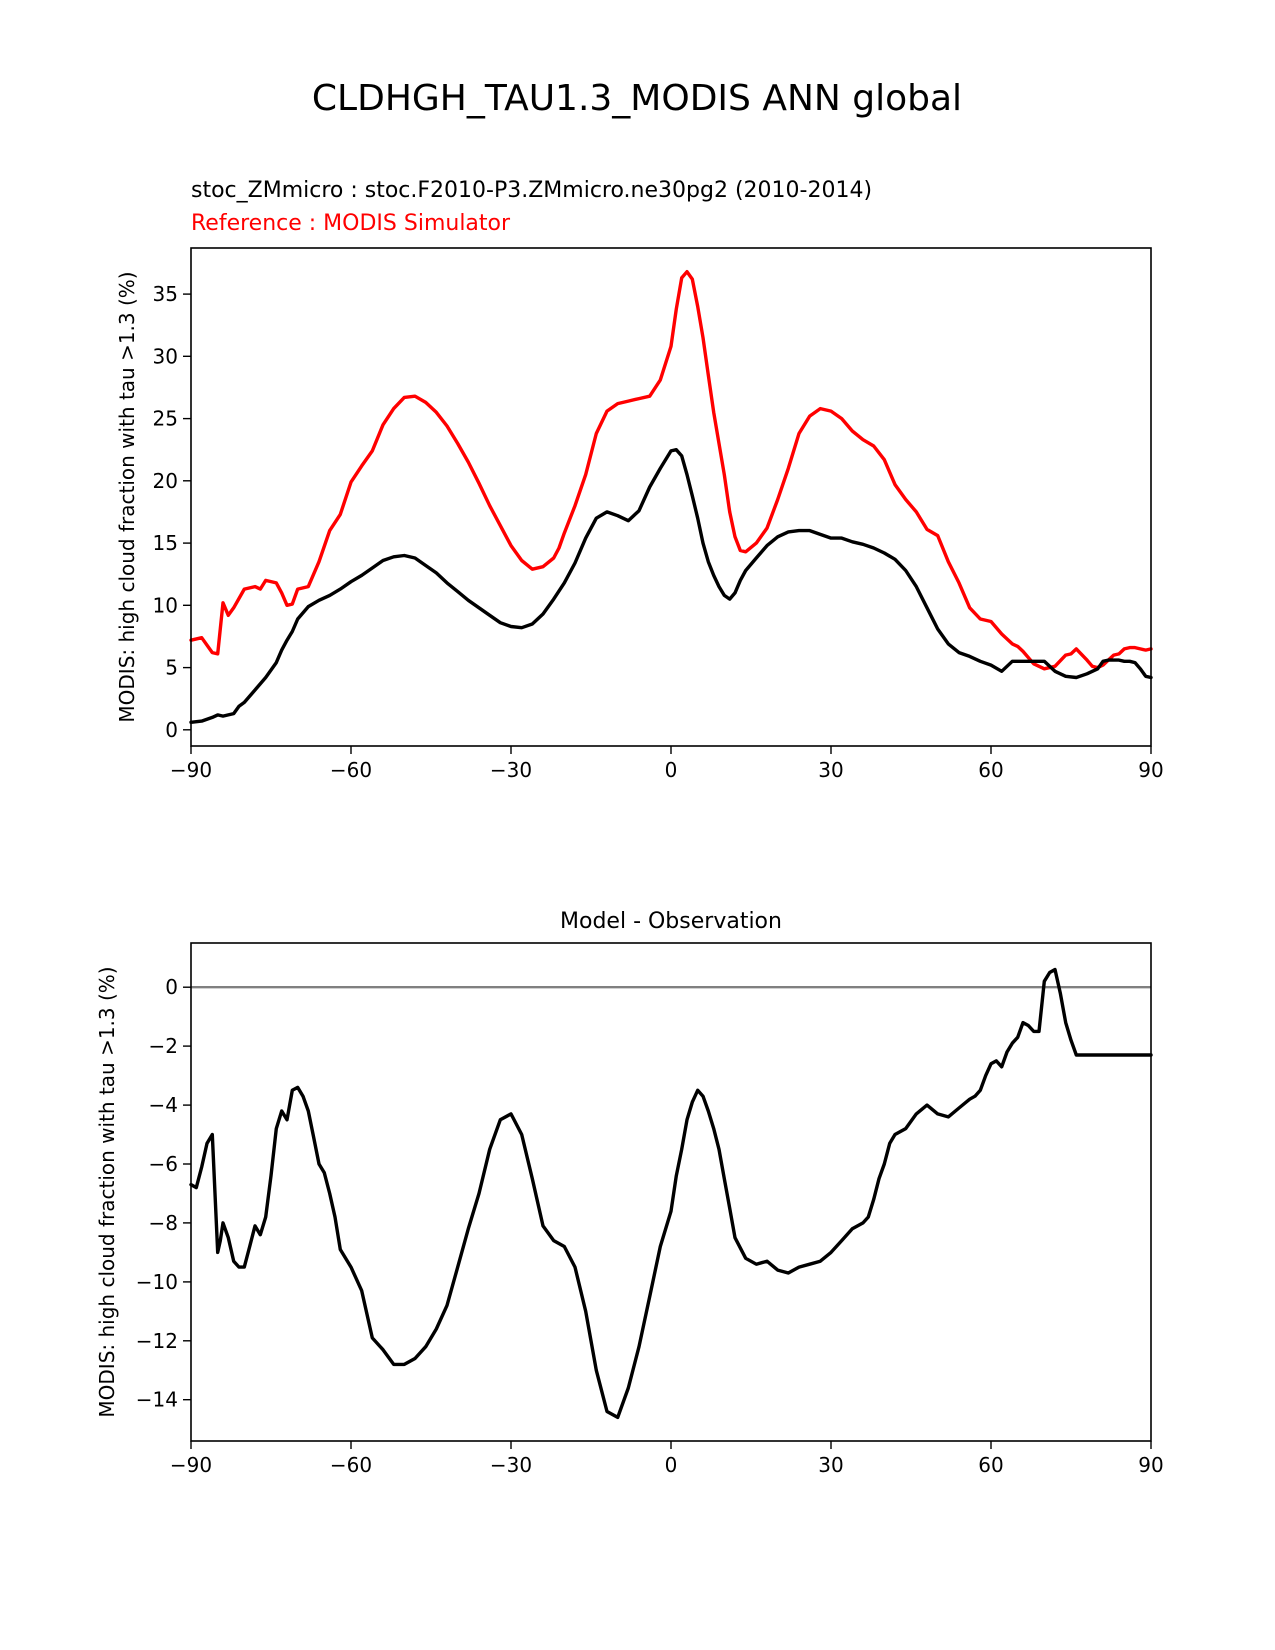 The image size is (1275, 1650). What do you see at coordinates (671, 586) in the screenshot?
I see `test-series-line` at bounding box center [671, 586].